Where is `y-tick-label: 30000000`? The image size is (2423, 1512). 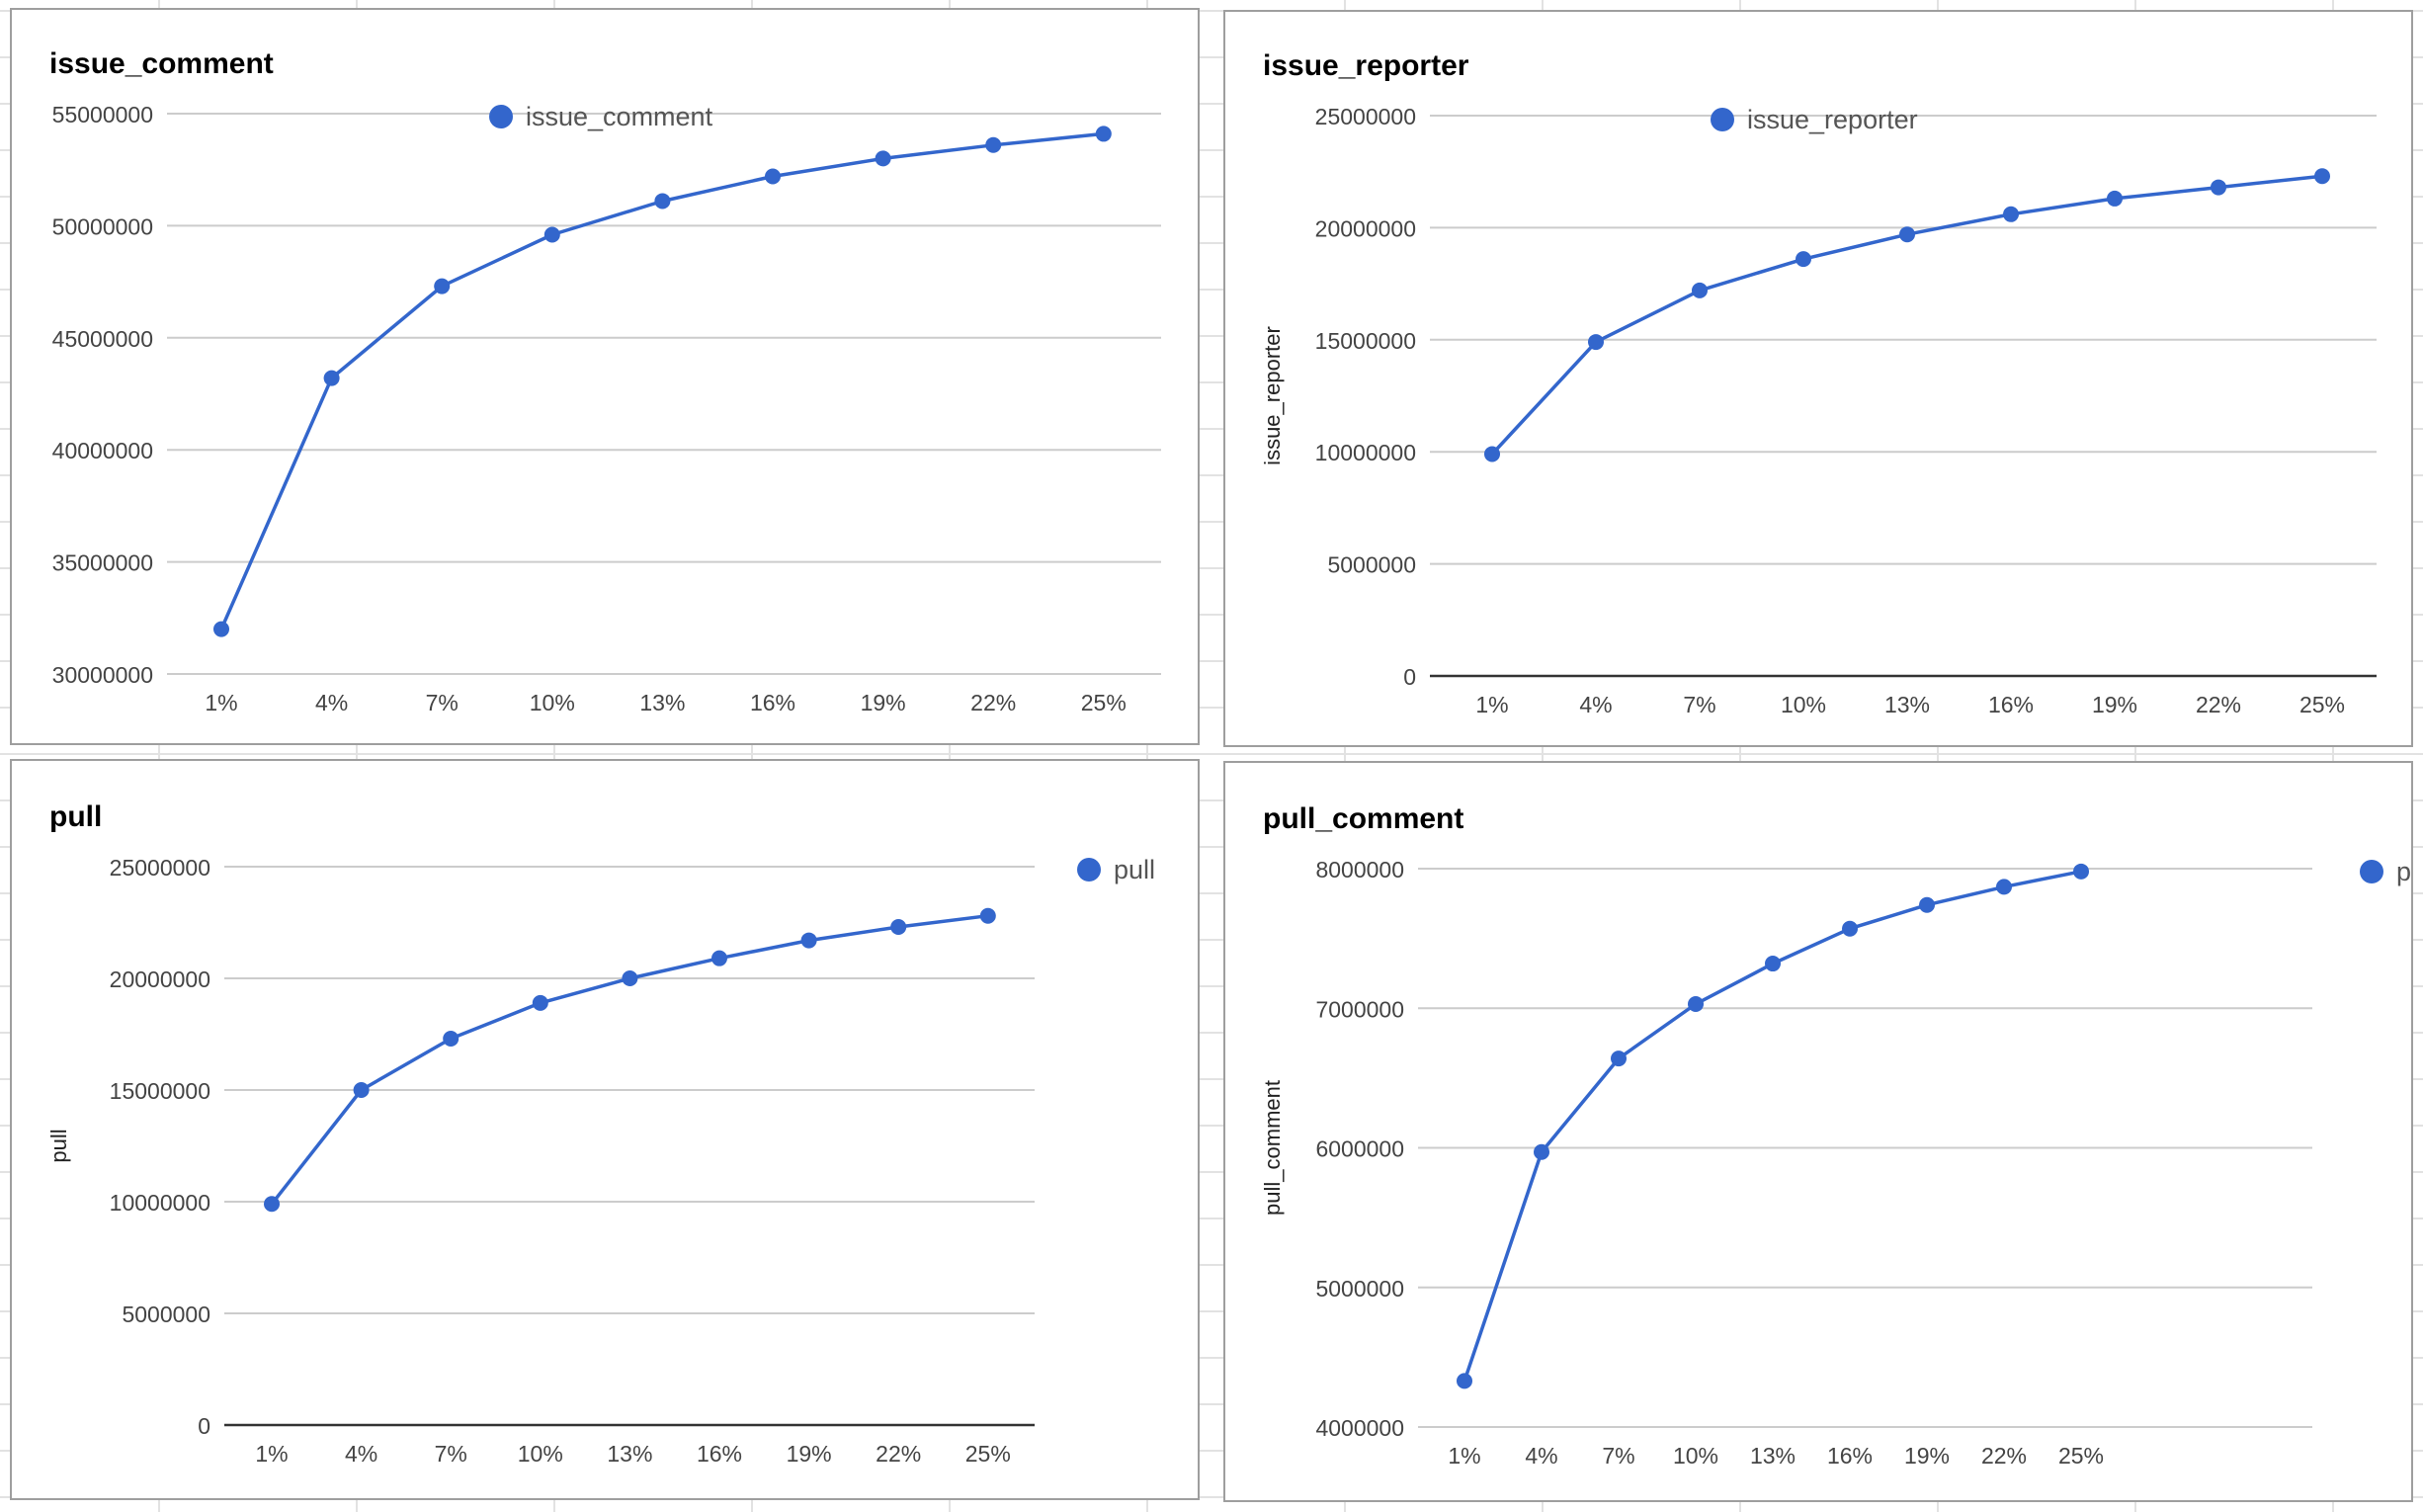 y-tick-label: 30000000 is located at coordinates (102, 675).